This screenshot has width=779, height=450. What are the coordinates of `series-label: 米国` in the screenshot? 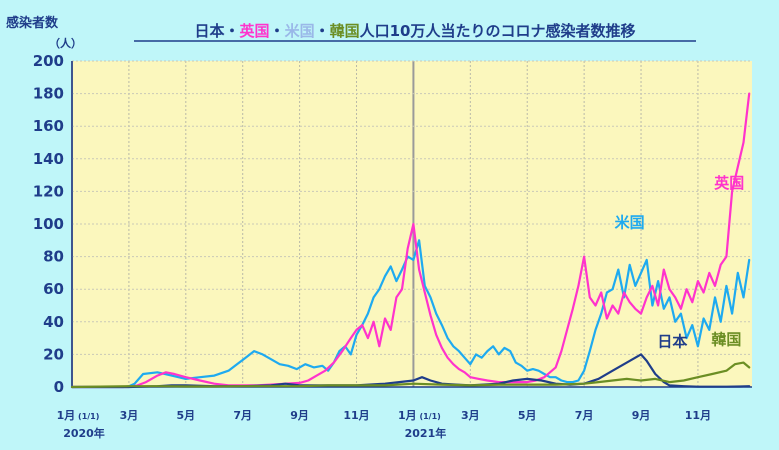 It's located at (630, 222).